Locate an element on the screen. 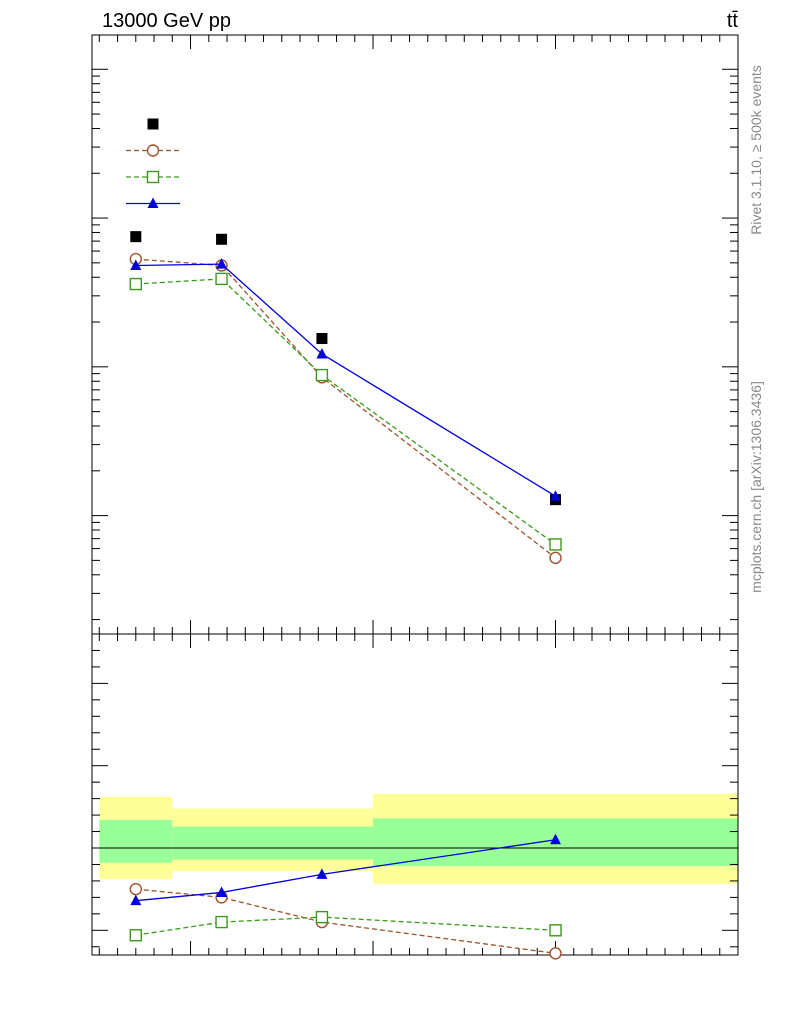 The image size is (786, 1024). legend is located at coordinates (153, 163).